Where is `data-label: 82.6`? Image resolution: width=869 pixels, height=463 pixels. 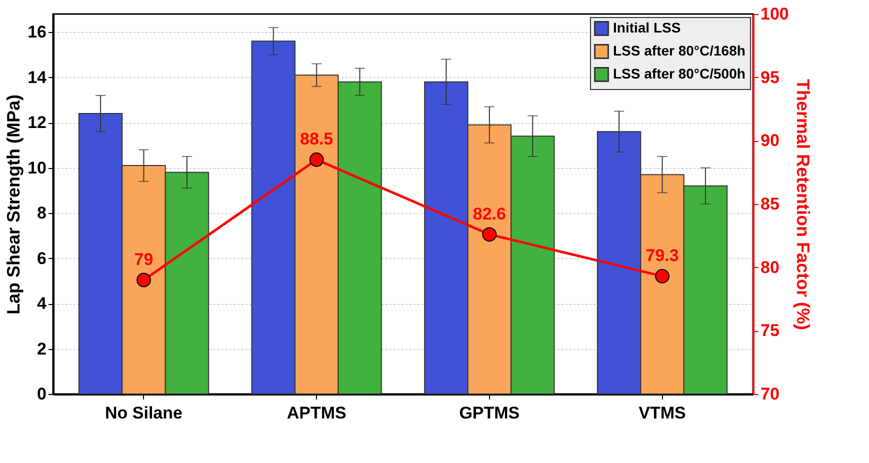 data-label: 82.6 is located at coordinates (489, 214).